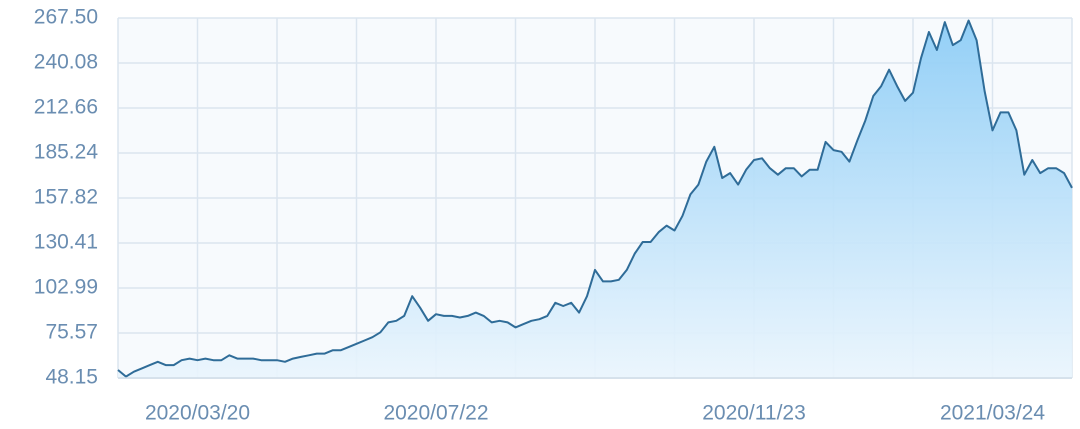 The height and width of the screenshot is (429, 1080). I want to click on y-tick-label: 267.50, so click(66, 17).